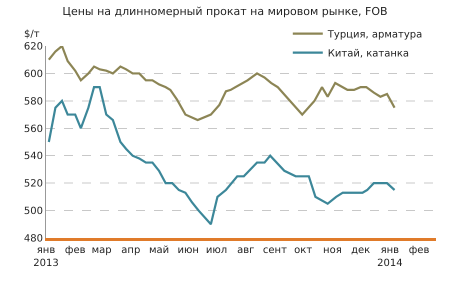 This screenshot has width=450, height=299. What do you see at coordinates (33, 212) in the screenshot?
I see `y-tick-label: 500` at bounding box center [33, 212].